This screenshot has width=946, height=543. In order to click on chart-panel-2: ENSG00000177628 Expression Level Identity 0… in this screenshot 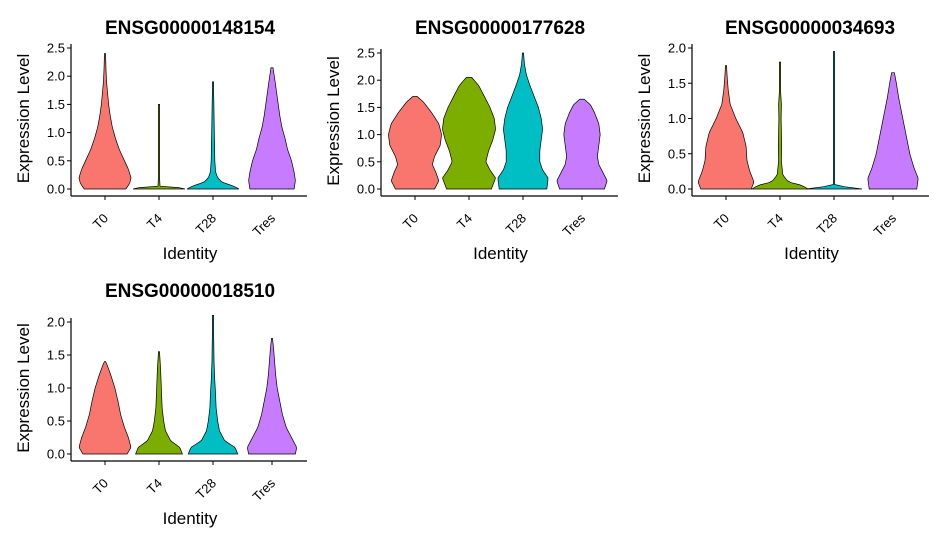, I will do `click(471, 140)`.